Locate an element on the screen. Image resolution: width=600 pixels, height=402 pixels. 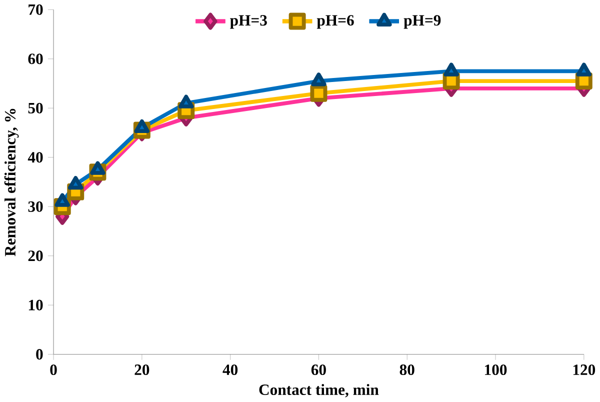
x-tick-label: 120 is located at coordinates (584, 370).